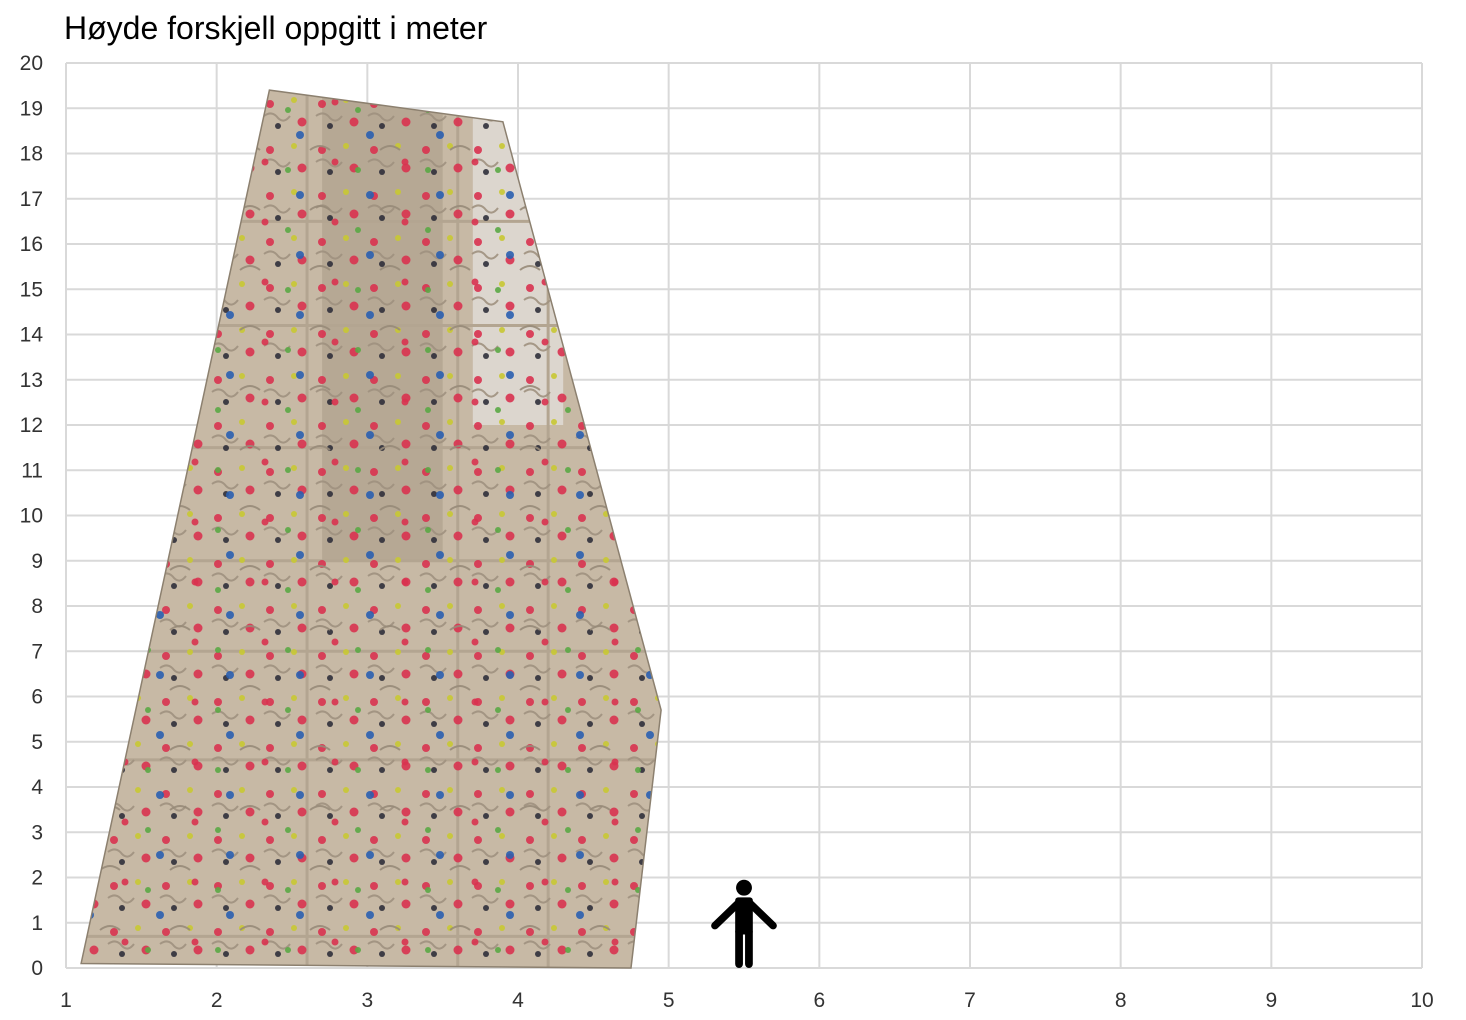 This screenshot has width=1466, height=1020. What do you see at coordinates (217, 1000) in the screenshot?
I see `x-tick-label: 2` at bounding box center [217, 1000].